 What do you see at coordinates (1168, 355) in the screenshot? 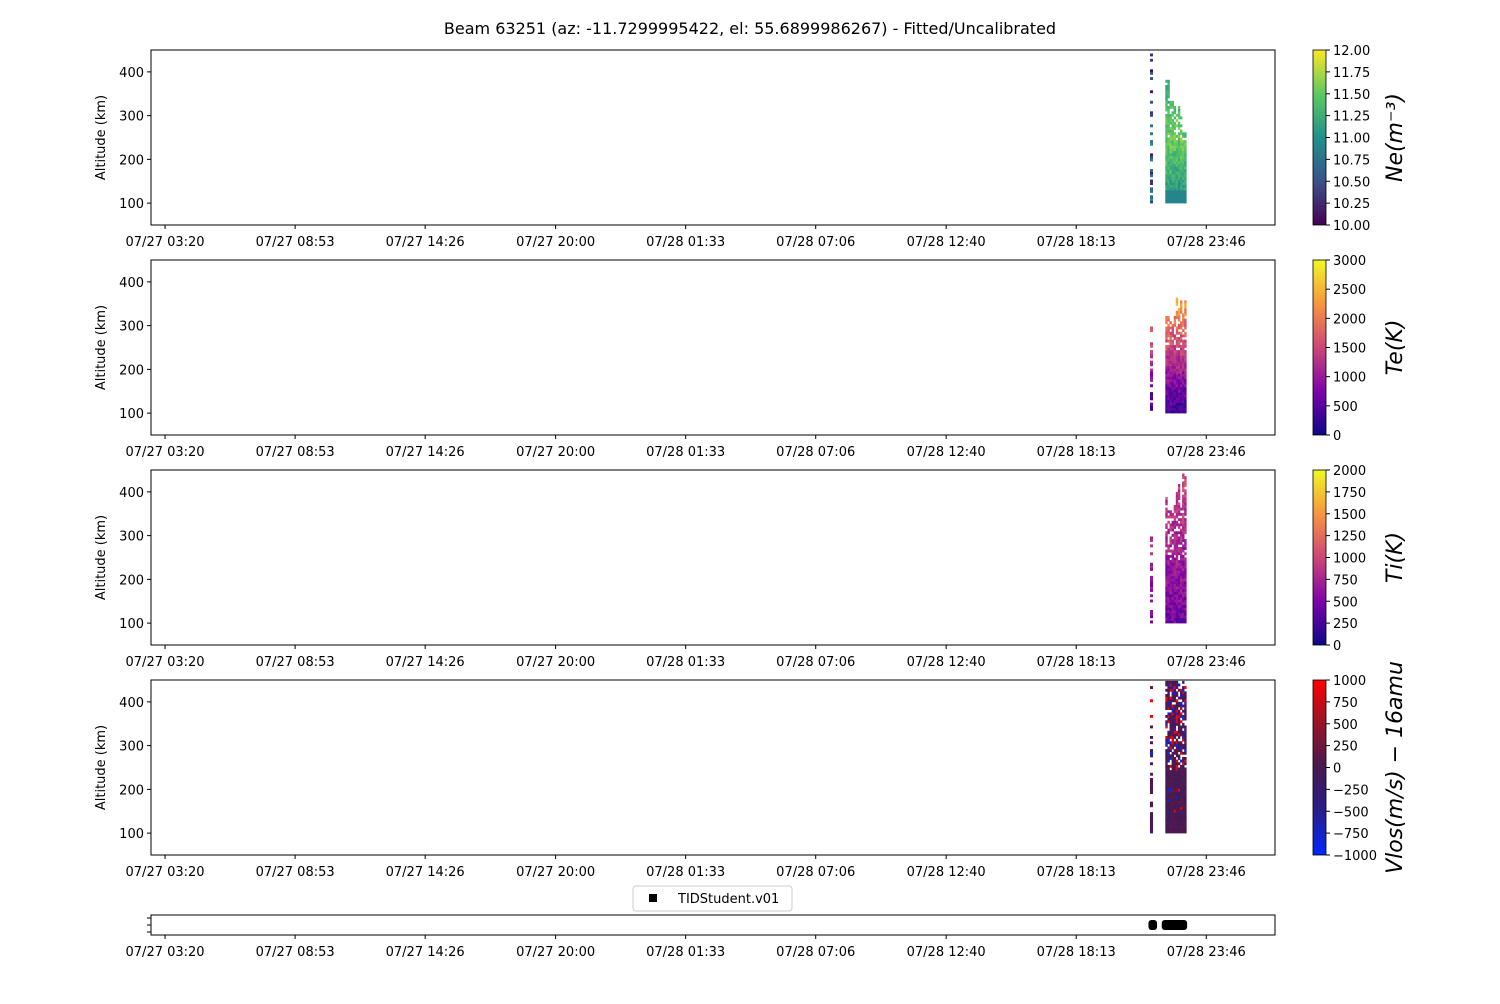
I see `heatmap-te` at bounding box center [1168, 355].